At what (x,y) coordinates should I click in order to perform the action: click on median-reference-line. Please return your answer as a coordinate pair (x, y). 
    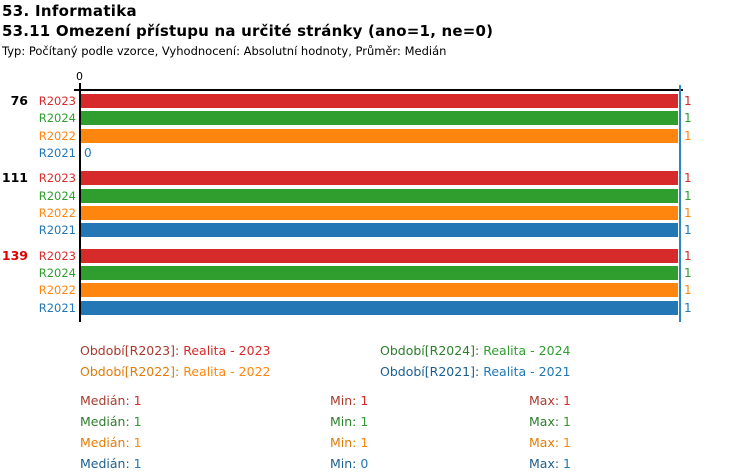
    Looking at the image, I should click on (680, 203).